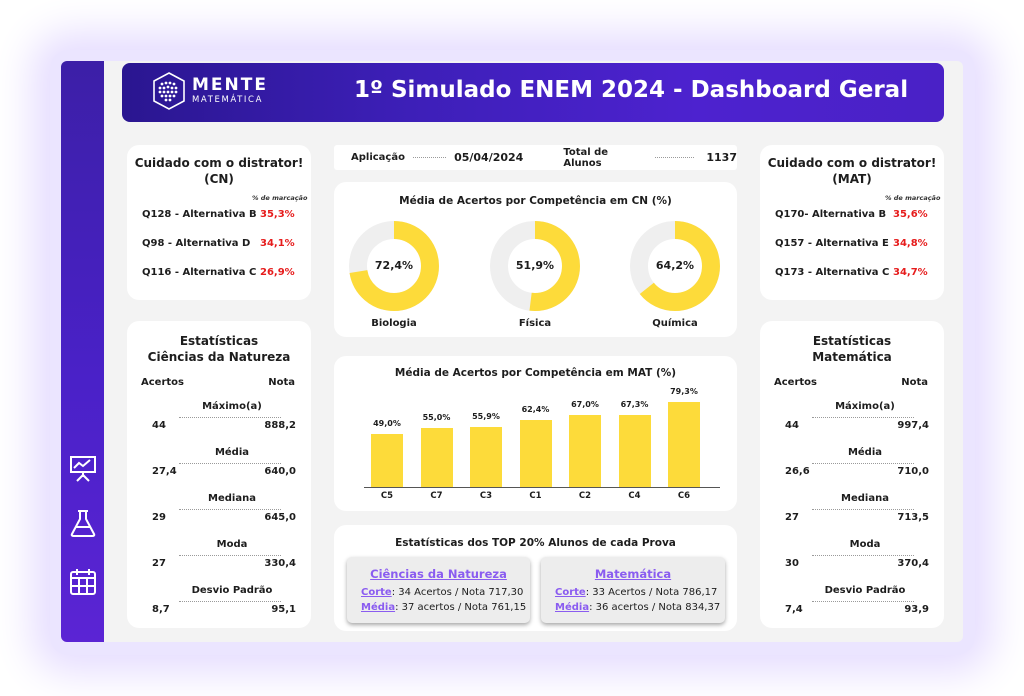 This screenshot has height=696, width=1024. Describe the element at coordinates (219, 341) in the screenshot. I see `stats-cn-title: Estatísticas` at that location.